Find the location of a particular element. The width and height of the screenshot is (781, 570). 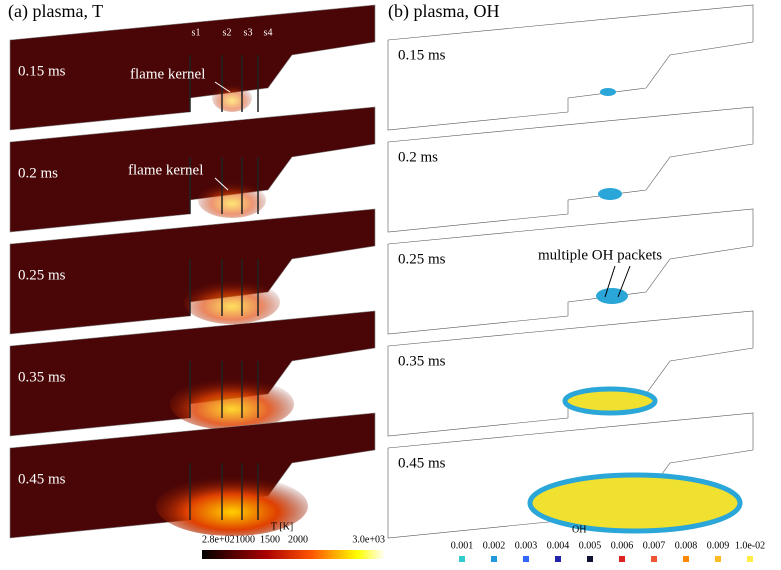

section-label: s2 is located at coordinates (227, 32).